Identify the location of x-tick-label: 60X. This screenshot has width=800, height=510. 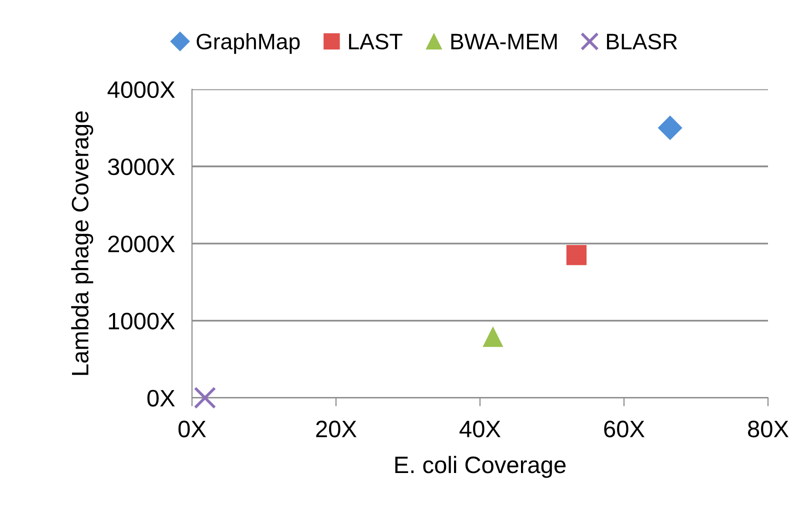
(624, 429).